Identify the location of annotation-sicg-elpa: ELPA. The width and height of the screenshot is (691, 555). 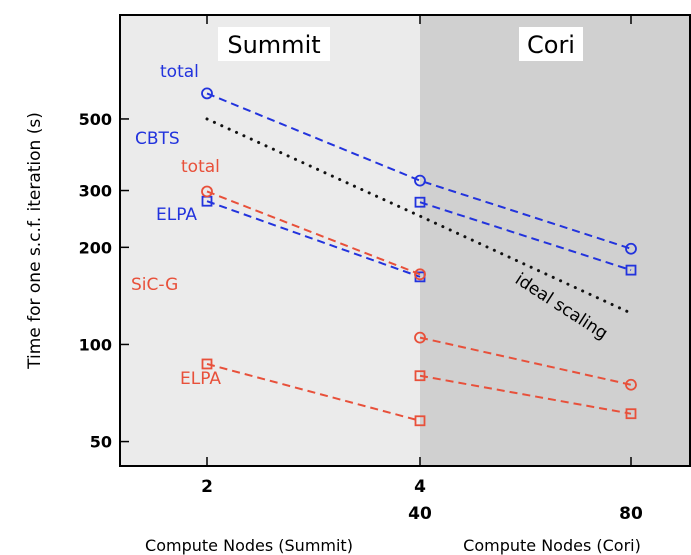
(200, 379).